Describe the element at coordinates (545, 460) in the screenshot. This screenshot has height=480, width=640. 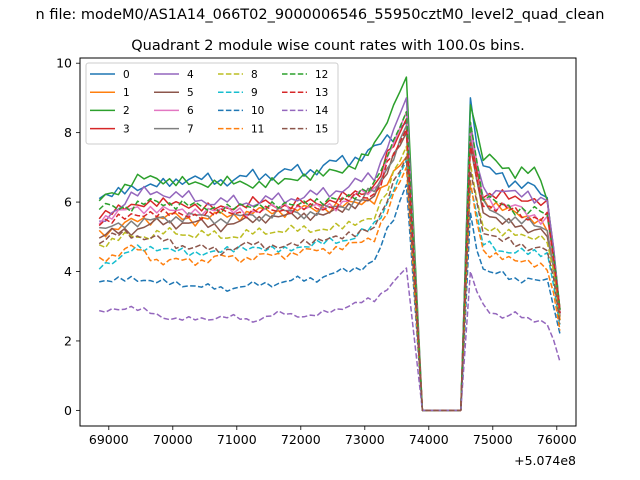
I see `x-offset-text: +5.074e8` at that location.